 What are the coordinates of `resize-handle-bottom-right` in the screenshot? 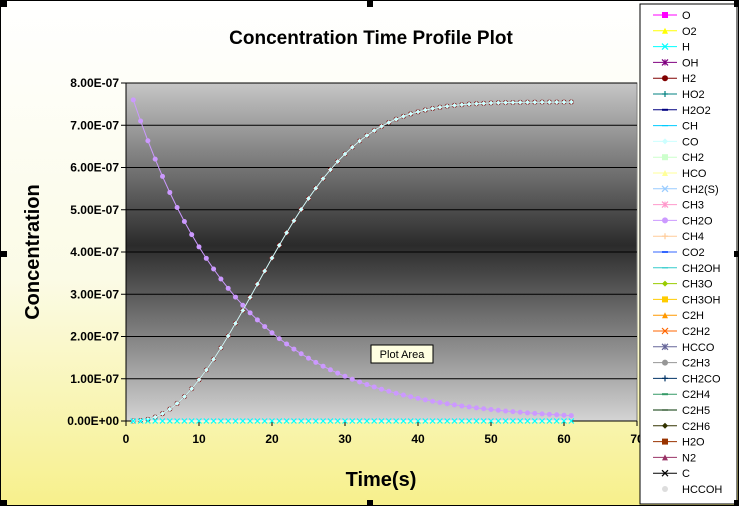 It's located at (736, 503).